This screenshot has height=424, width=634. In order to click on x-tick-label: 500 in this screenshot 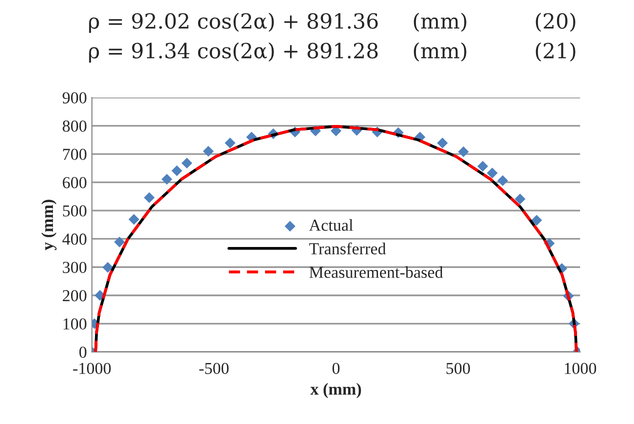, I will do `click(458, 368)`.